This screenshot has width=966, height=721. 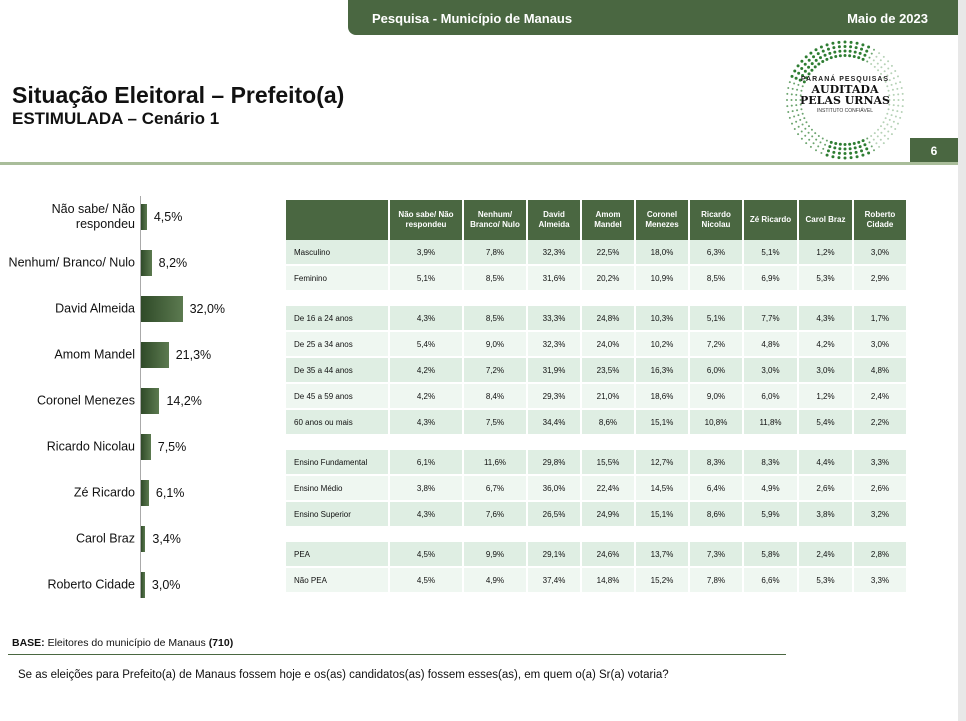 What do you see at coordinates (554, 397) in the screenshot?
I see `table-cell: 29,3%` at bounding box center [554, 397].